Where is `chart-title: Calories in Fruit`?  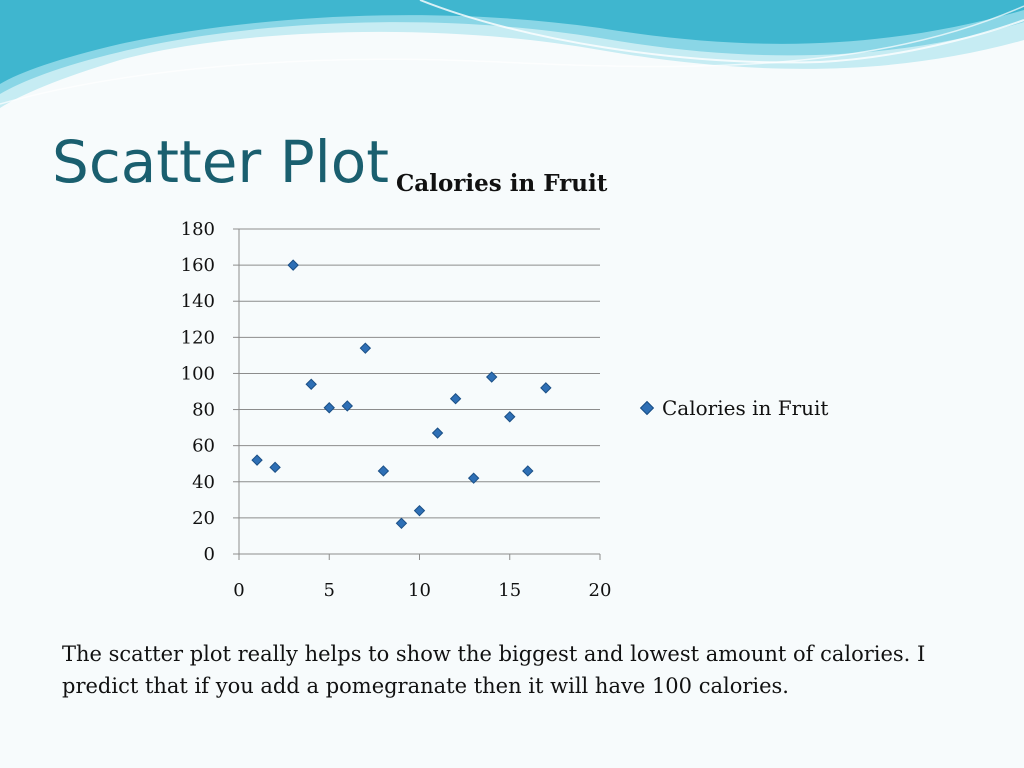
chart-title: Calories in Fruit is located at coordinates (502, 183).